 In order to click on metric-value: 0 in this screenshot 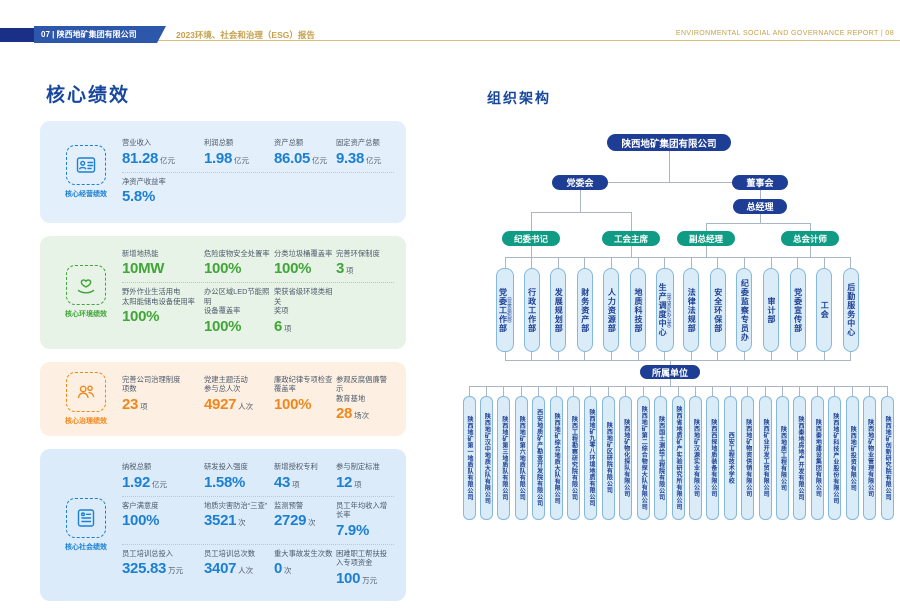, I will do `click(278, 569)`.